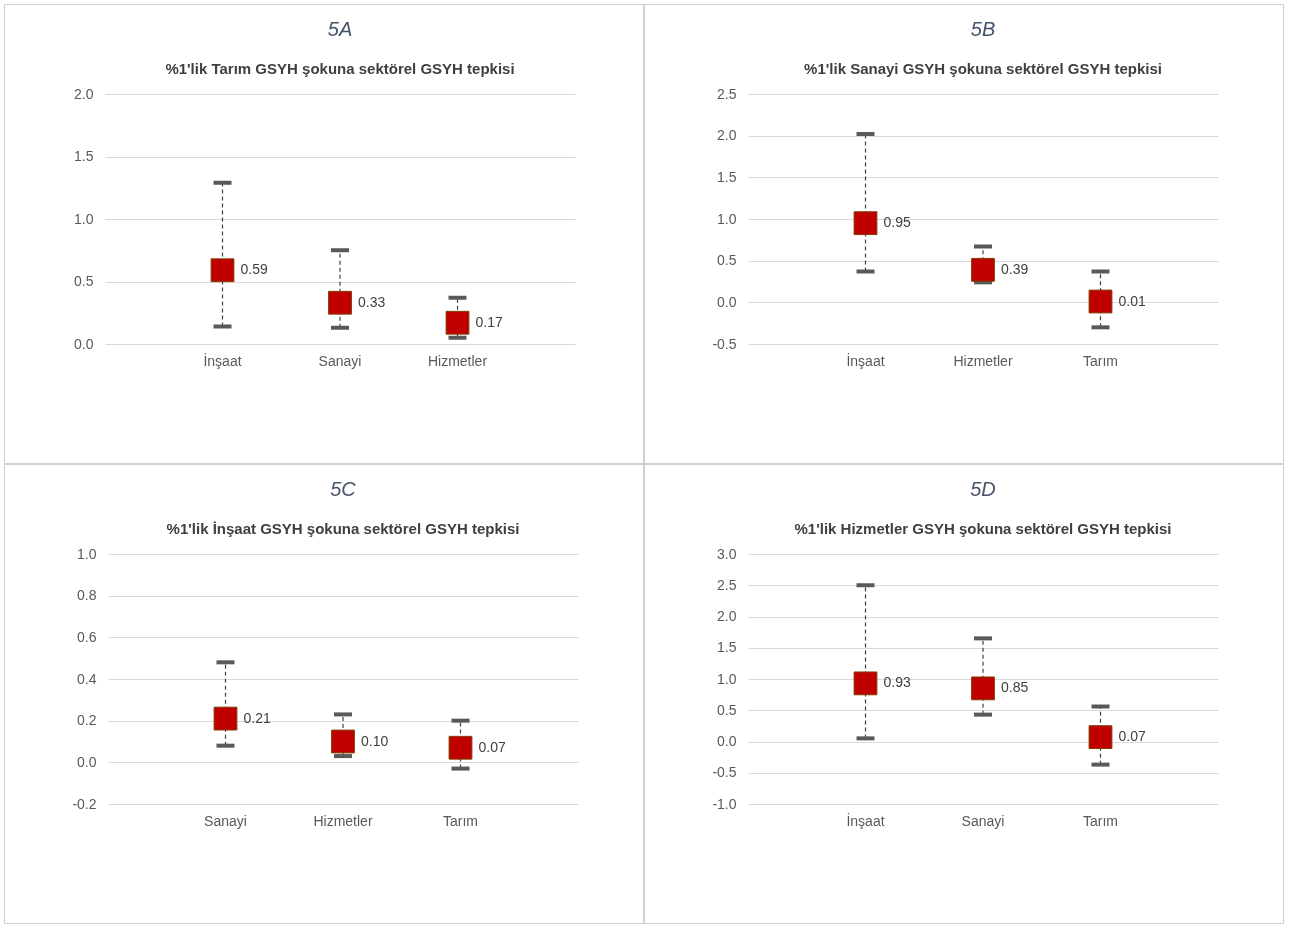 Image resolution: width=1290 pixels, height=934 pixels. Describe the element at coordinates (489, 321) in the screenshot. I see `data-label: 0.17` at that location.